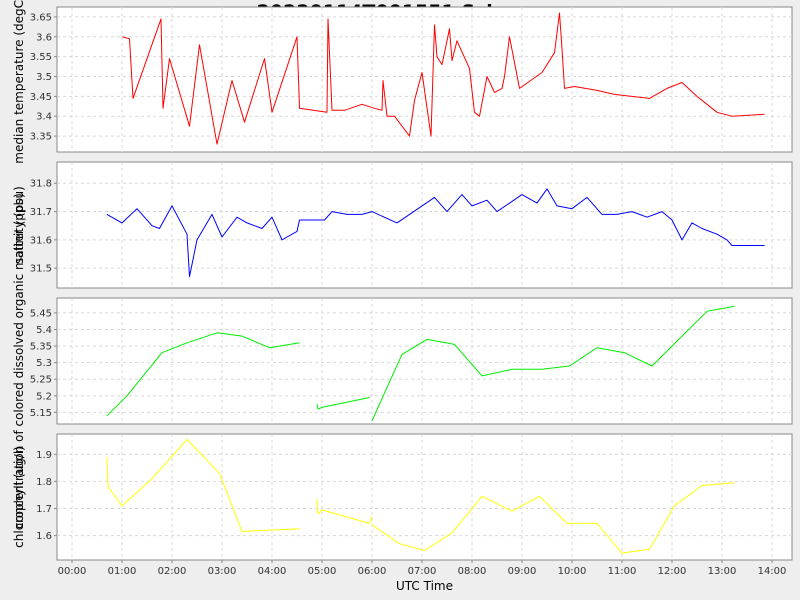 The height and width of the screenshot is (600, 800). What do you see at coordinates (772, 571) in the screenshot?
I see `x-tick-label: 14:00` at bounding box center [772, 571].